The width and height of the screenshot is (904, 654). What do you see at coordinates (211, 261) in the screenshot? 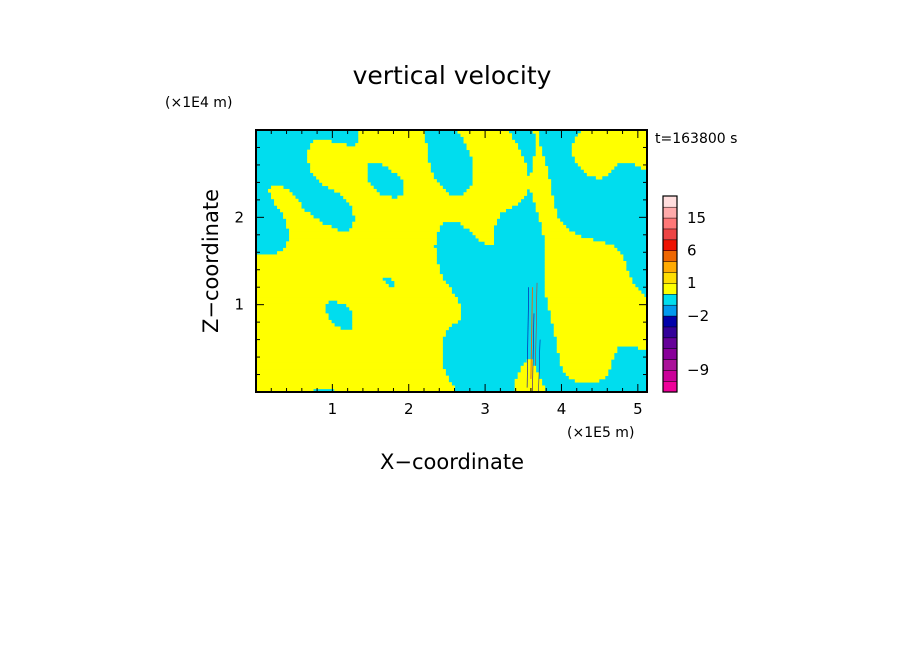
I see `y-axis-label: Z−coordinate` at bounding box center [211, 261].